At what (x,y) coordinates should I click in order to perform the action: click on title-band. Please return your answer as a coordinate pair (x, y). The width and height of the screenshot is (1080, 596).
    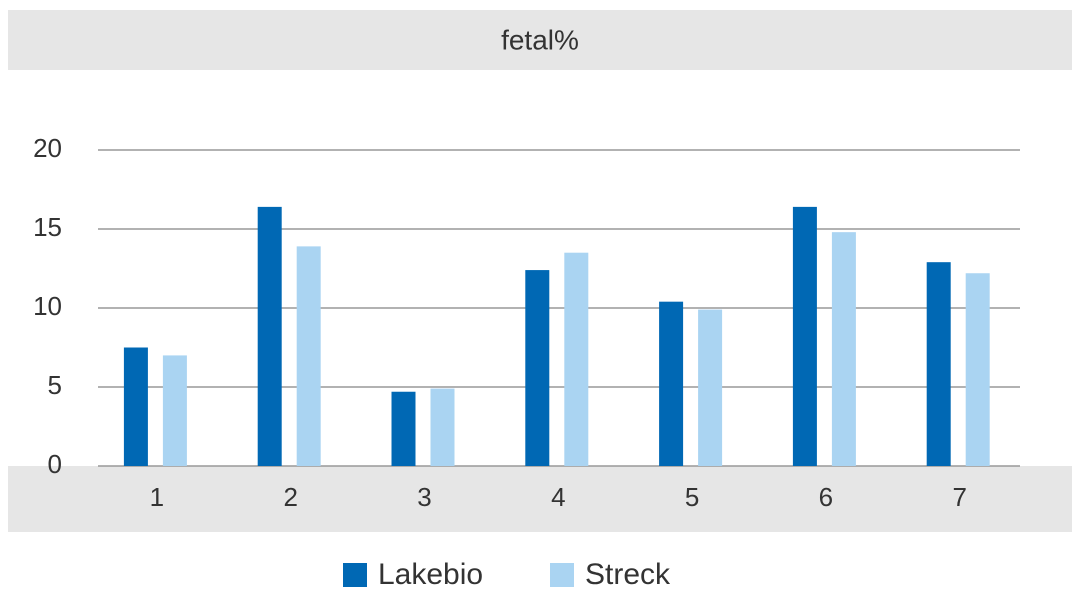
    Looking at the image, I should click on (540, 40).